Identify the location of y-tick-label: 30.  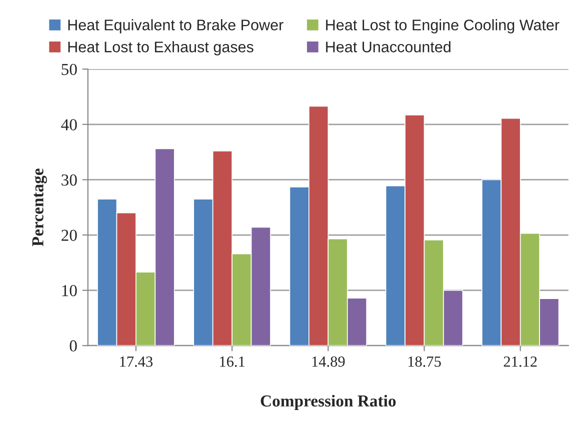
(69, 180).